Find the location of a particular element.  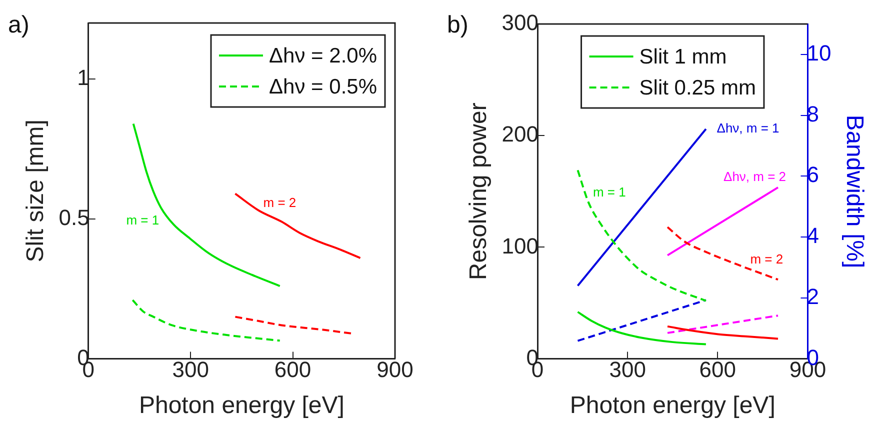

x-tick-label: 900 is located at coordinates (395, 369).